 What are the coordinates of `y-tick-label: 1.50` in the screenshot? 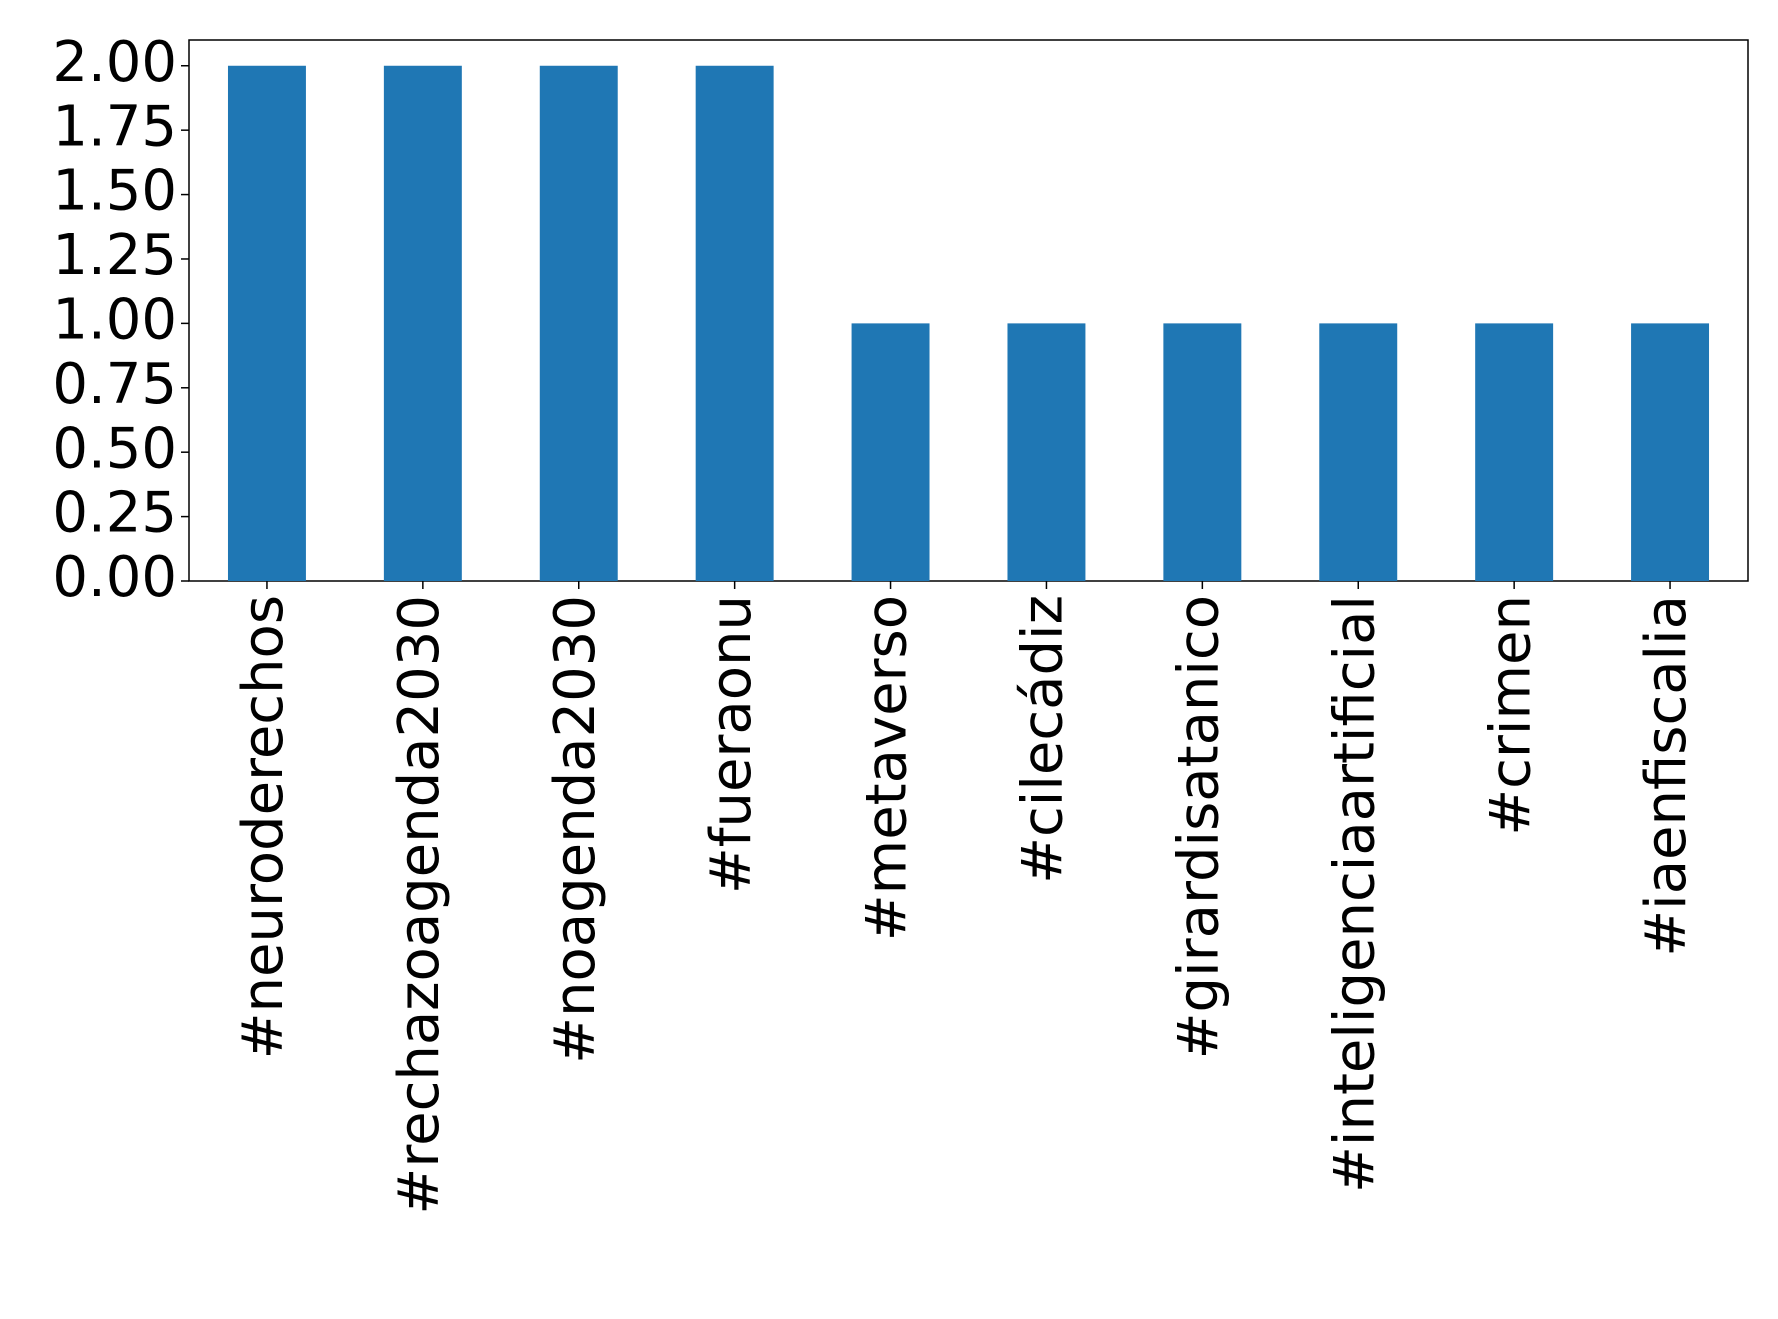 It's located at (114, 191).